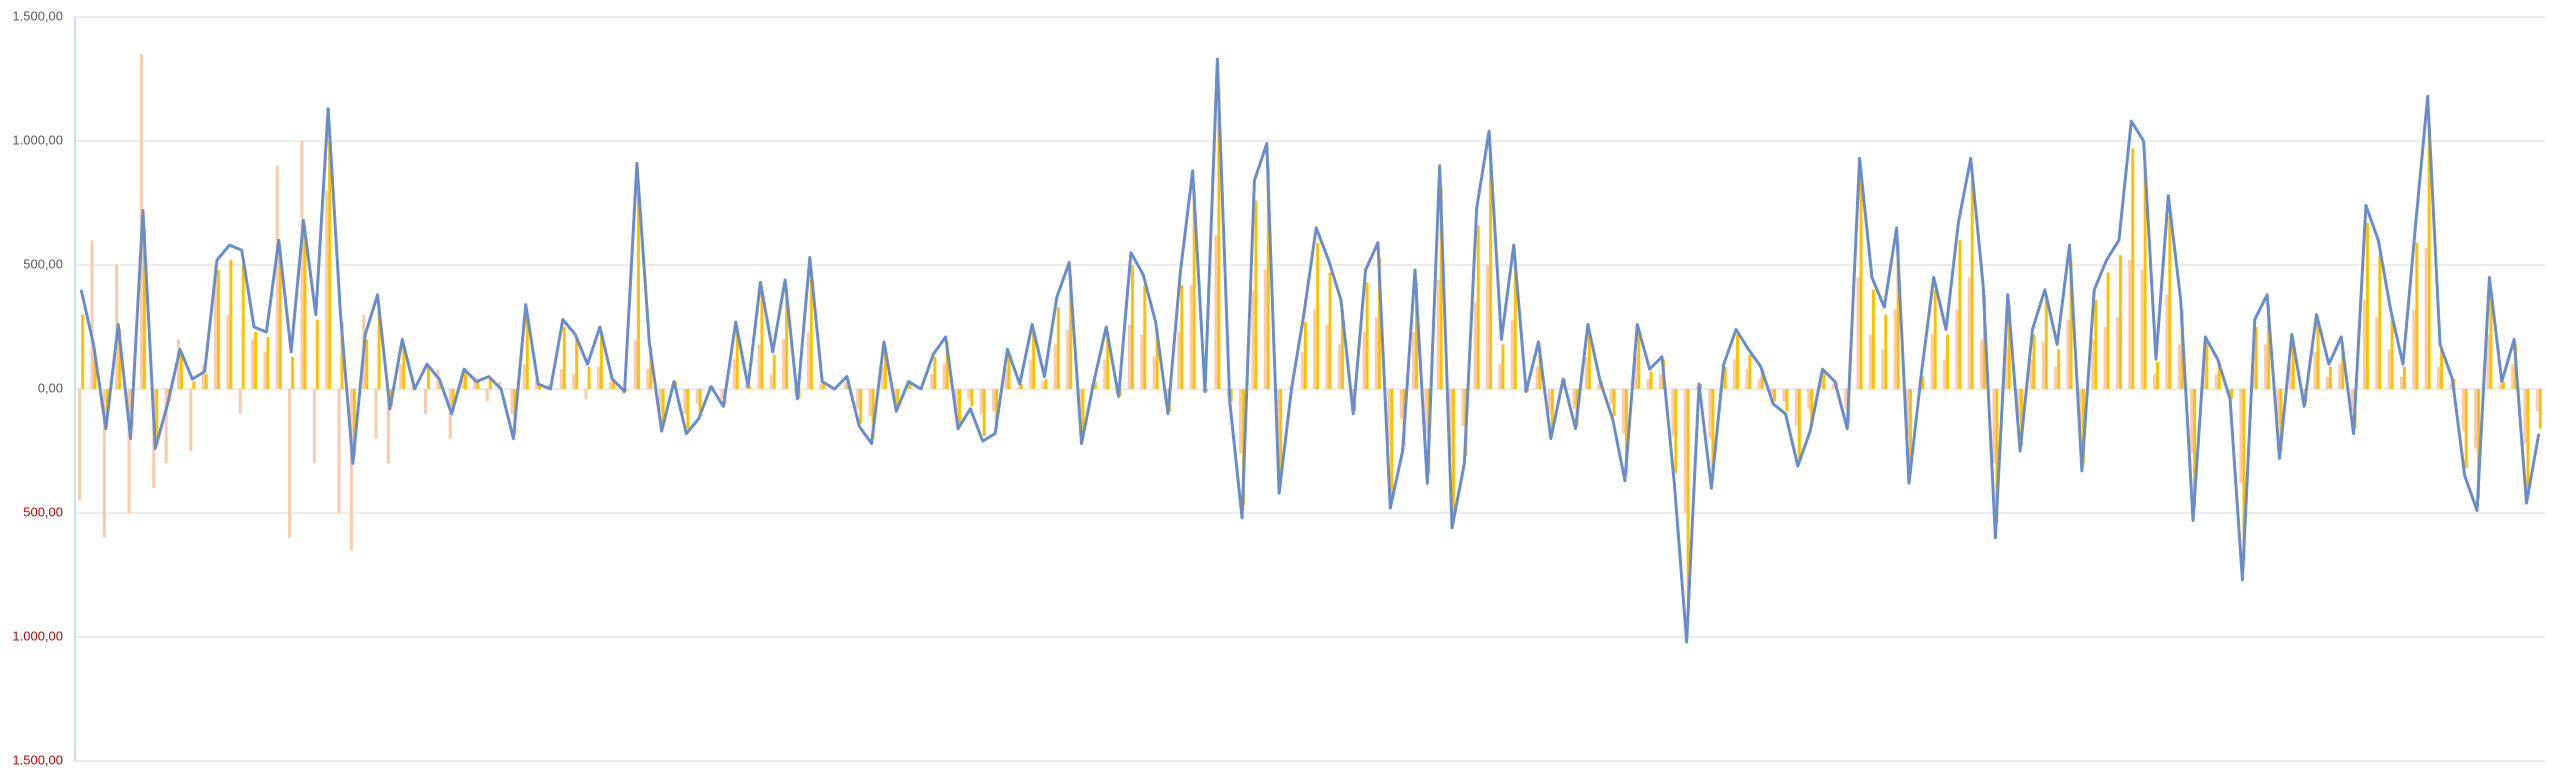 Image resolution: width=2560 pixels, height=781 pixels. What do you see at coordinates (43, 511) in the screenshot?
I see `y-tick-label: 500,00` at bounding box center [43, 511].